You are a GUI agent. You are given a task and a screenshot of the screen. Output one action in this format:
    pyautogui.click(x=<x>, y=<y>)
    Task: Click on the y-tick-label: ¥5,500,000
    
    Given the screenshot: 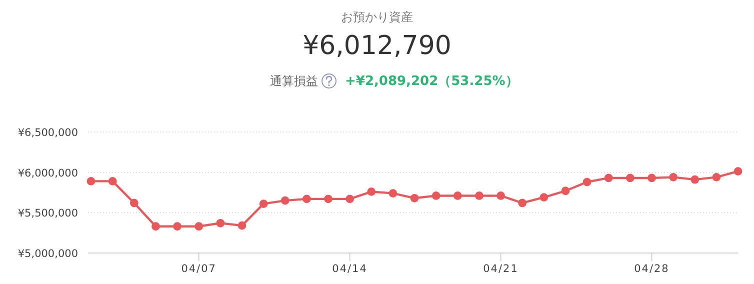 What is the action you would take?
    pyautogui.click(x=48, y=214)
    